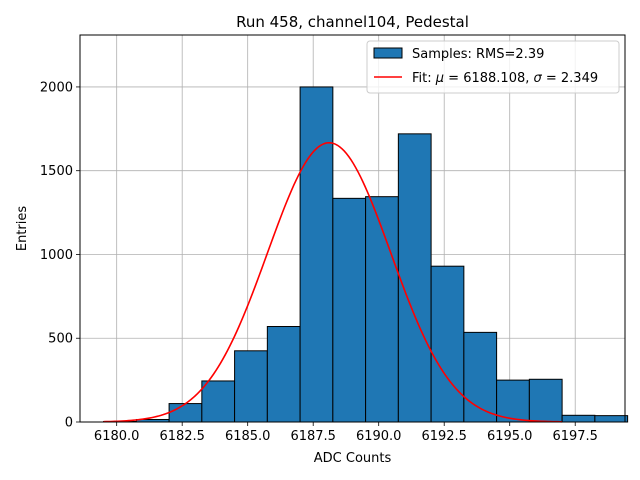  I want to click on y-tick-label: 1500, so click(56, 171).